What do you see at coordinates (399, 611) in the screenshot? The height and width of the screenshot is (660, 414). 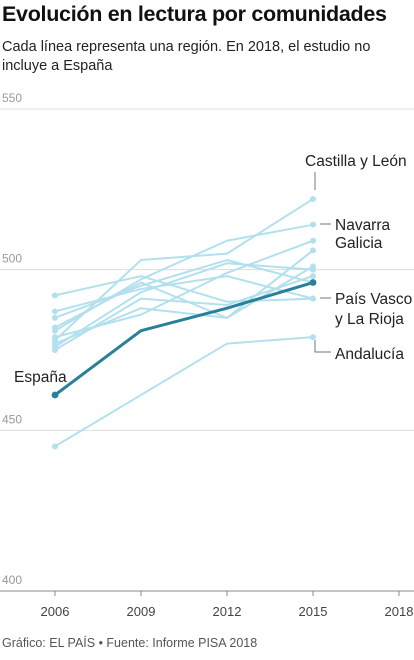 I see `x-tick-2018: 2018` at bounding box center [399, 611].